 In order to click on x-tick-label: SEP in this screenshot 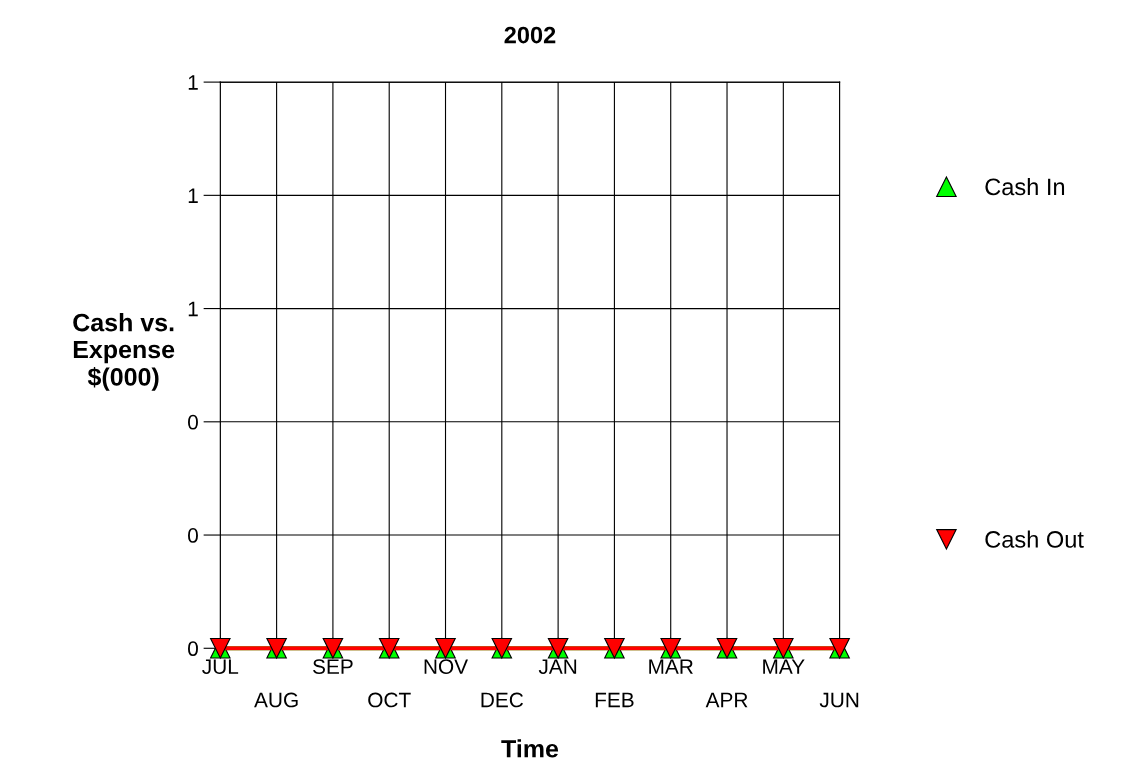, I will do `click(333, 666)`.